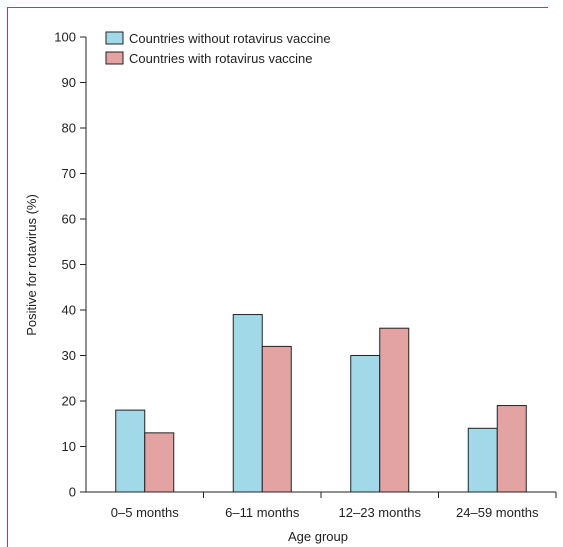  Describe the element at coordinates (69, 355) in the screenshot. I see `y-tick-label: 30` at that location.